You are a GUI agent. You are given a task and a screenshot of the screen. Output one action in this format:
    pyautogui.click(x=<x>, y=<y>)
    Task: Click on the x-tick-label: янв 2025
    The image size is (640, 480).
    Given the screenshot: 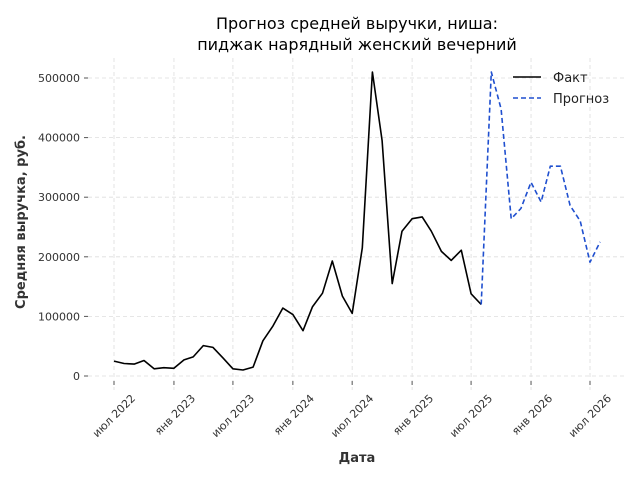 What is the action you would take?
    pyautogui.click(x=413, y=415)
    